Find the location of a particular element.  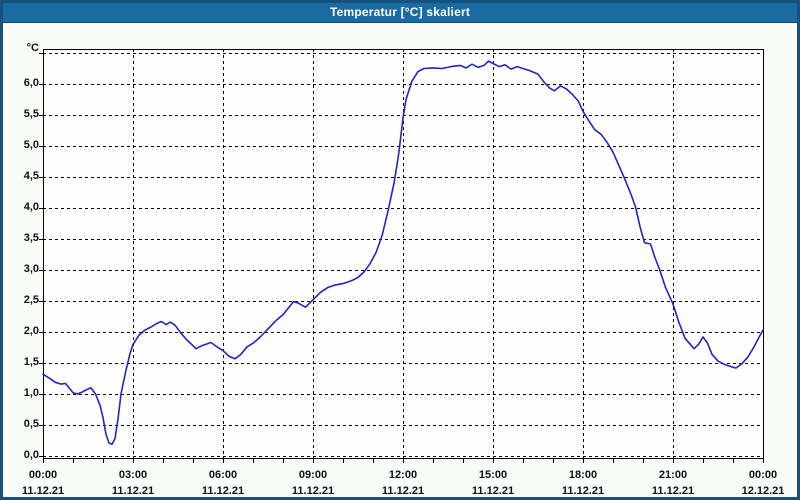

y-tick-label: 4,5 is located at coordinates (31, 176).